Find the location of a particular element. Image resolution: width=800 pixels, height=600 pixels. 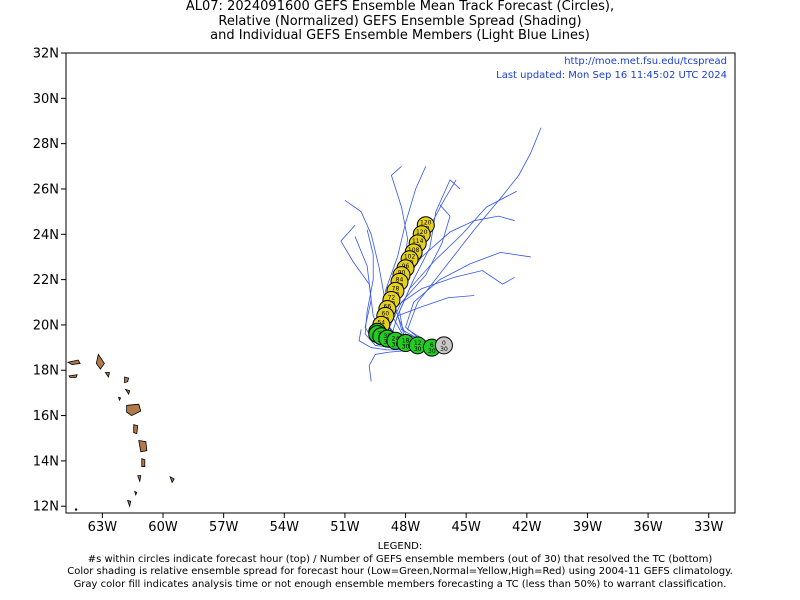

forecast-hour-label: 114 is located at coordinates (418, 241).